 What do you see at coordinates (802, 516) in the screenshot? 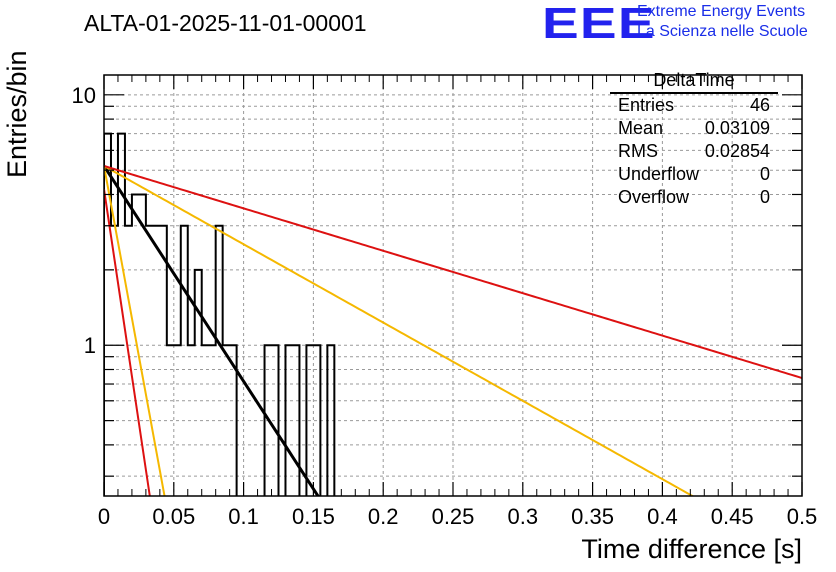
I see `x-tick-label: 0.5` at bounding box center [802, 516].